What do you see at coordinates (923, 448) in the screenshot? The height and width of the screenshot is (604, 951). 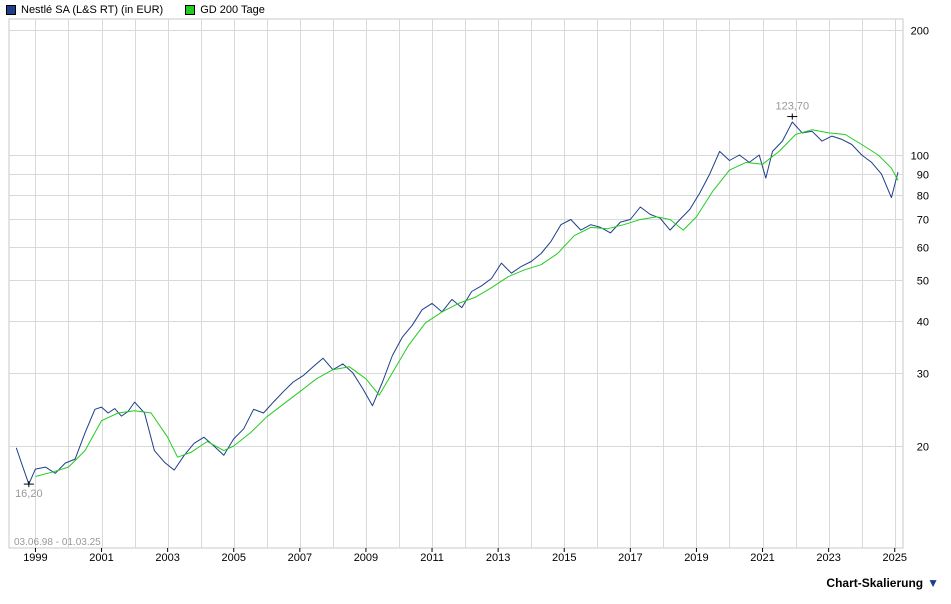 I see `y-tick-label: 20` at bounding box center [923, 448].